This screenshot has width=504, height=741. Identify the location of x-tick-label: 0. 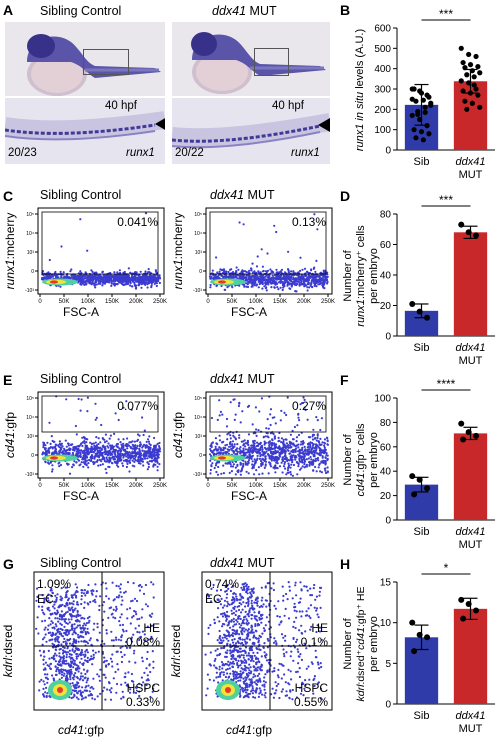
(40, 302).